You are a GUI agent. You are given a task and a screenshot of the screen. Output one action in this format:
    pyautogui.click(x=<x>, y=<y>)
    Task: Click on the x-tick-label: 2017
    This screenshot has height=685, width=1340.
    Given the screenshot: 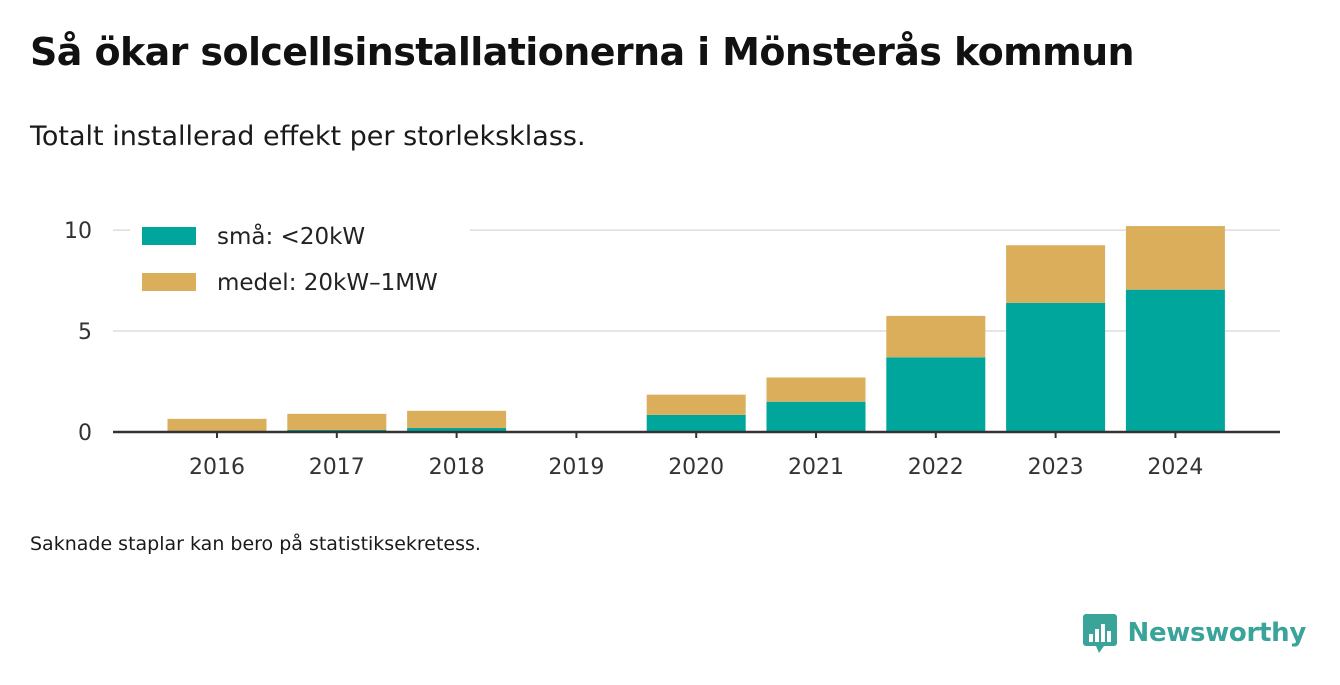 What is the action you would take?
    pyautogui.click(x=337, y=467)
    